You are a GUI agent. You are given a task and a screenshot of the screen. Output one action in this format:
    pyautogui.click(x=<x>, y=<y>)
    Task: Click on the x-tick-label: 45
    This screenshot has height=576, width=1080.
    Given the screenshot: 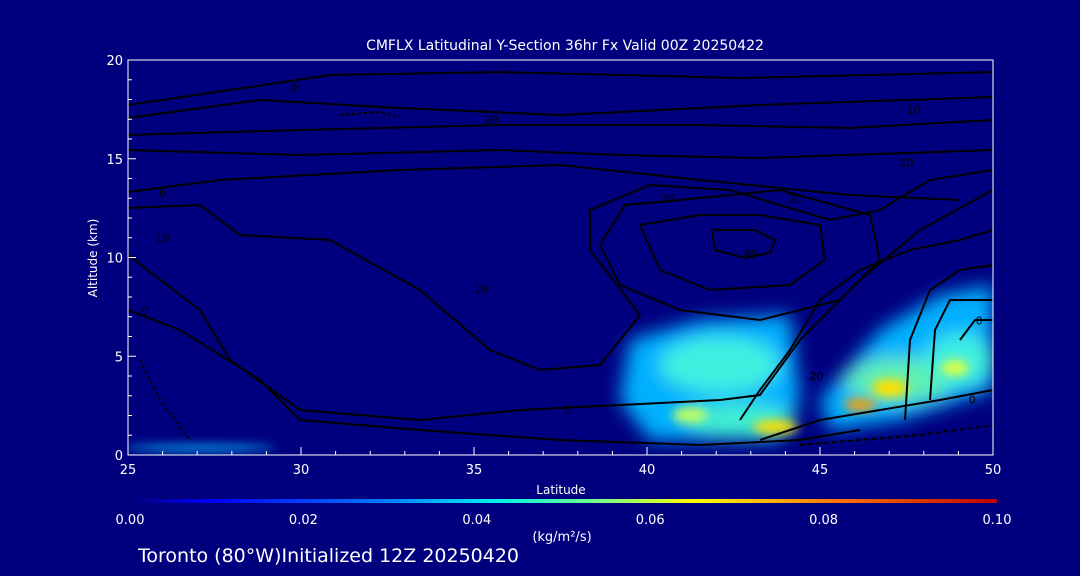 What is the action you would take?
    pyautogui.click(x=820, y=470)
    